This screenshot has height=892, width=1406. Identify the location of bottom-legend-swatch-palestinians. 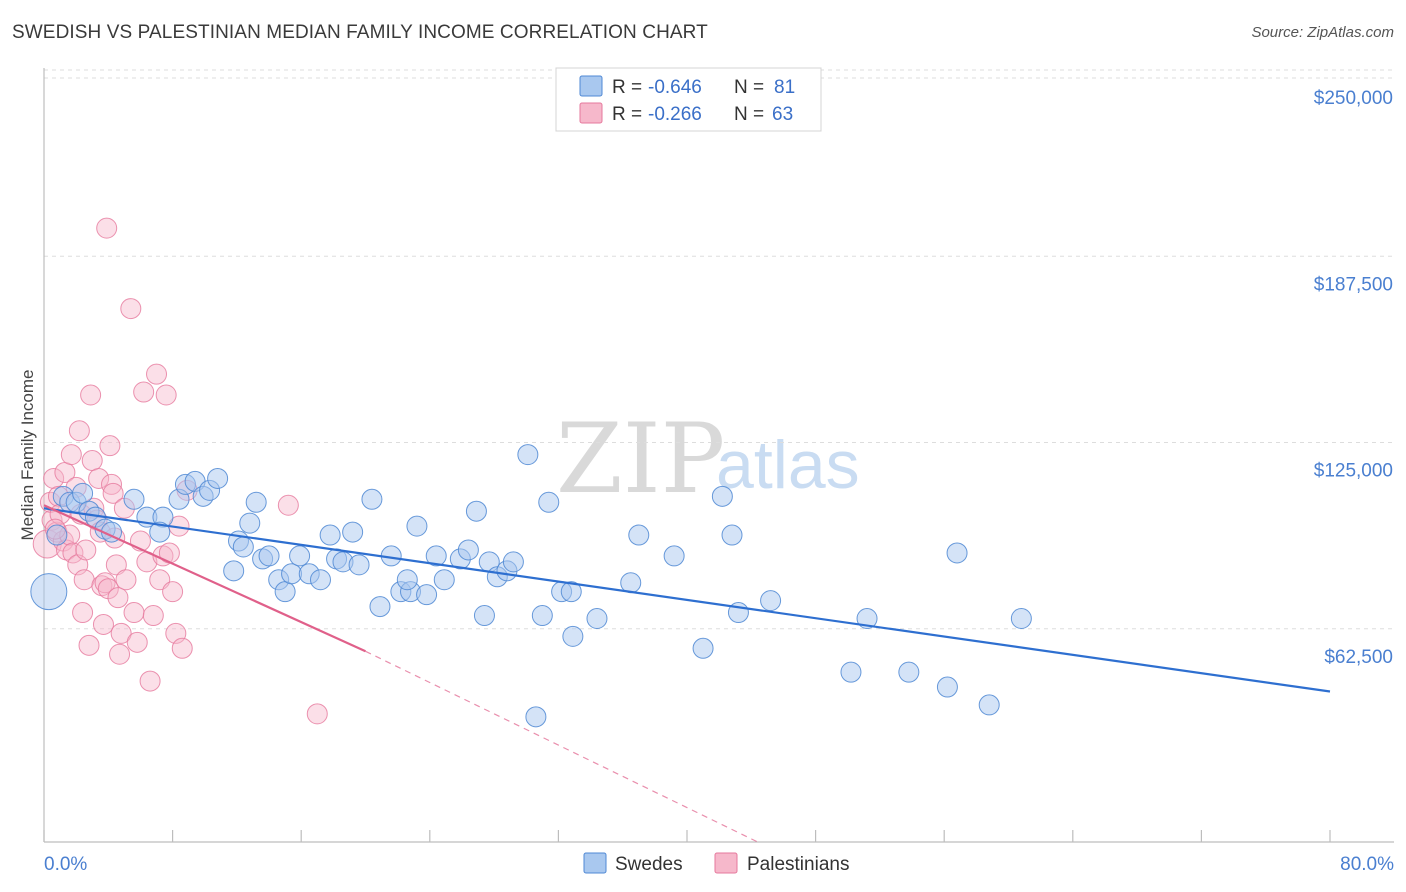
(726, 863).